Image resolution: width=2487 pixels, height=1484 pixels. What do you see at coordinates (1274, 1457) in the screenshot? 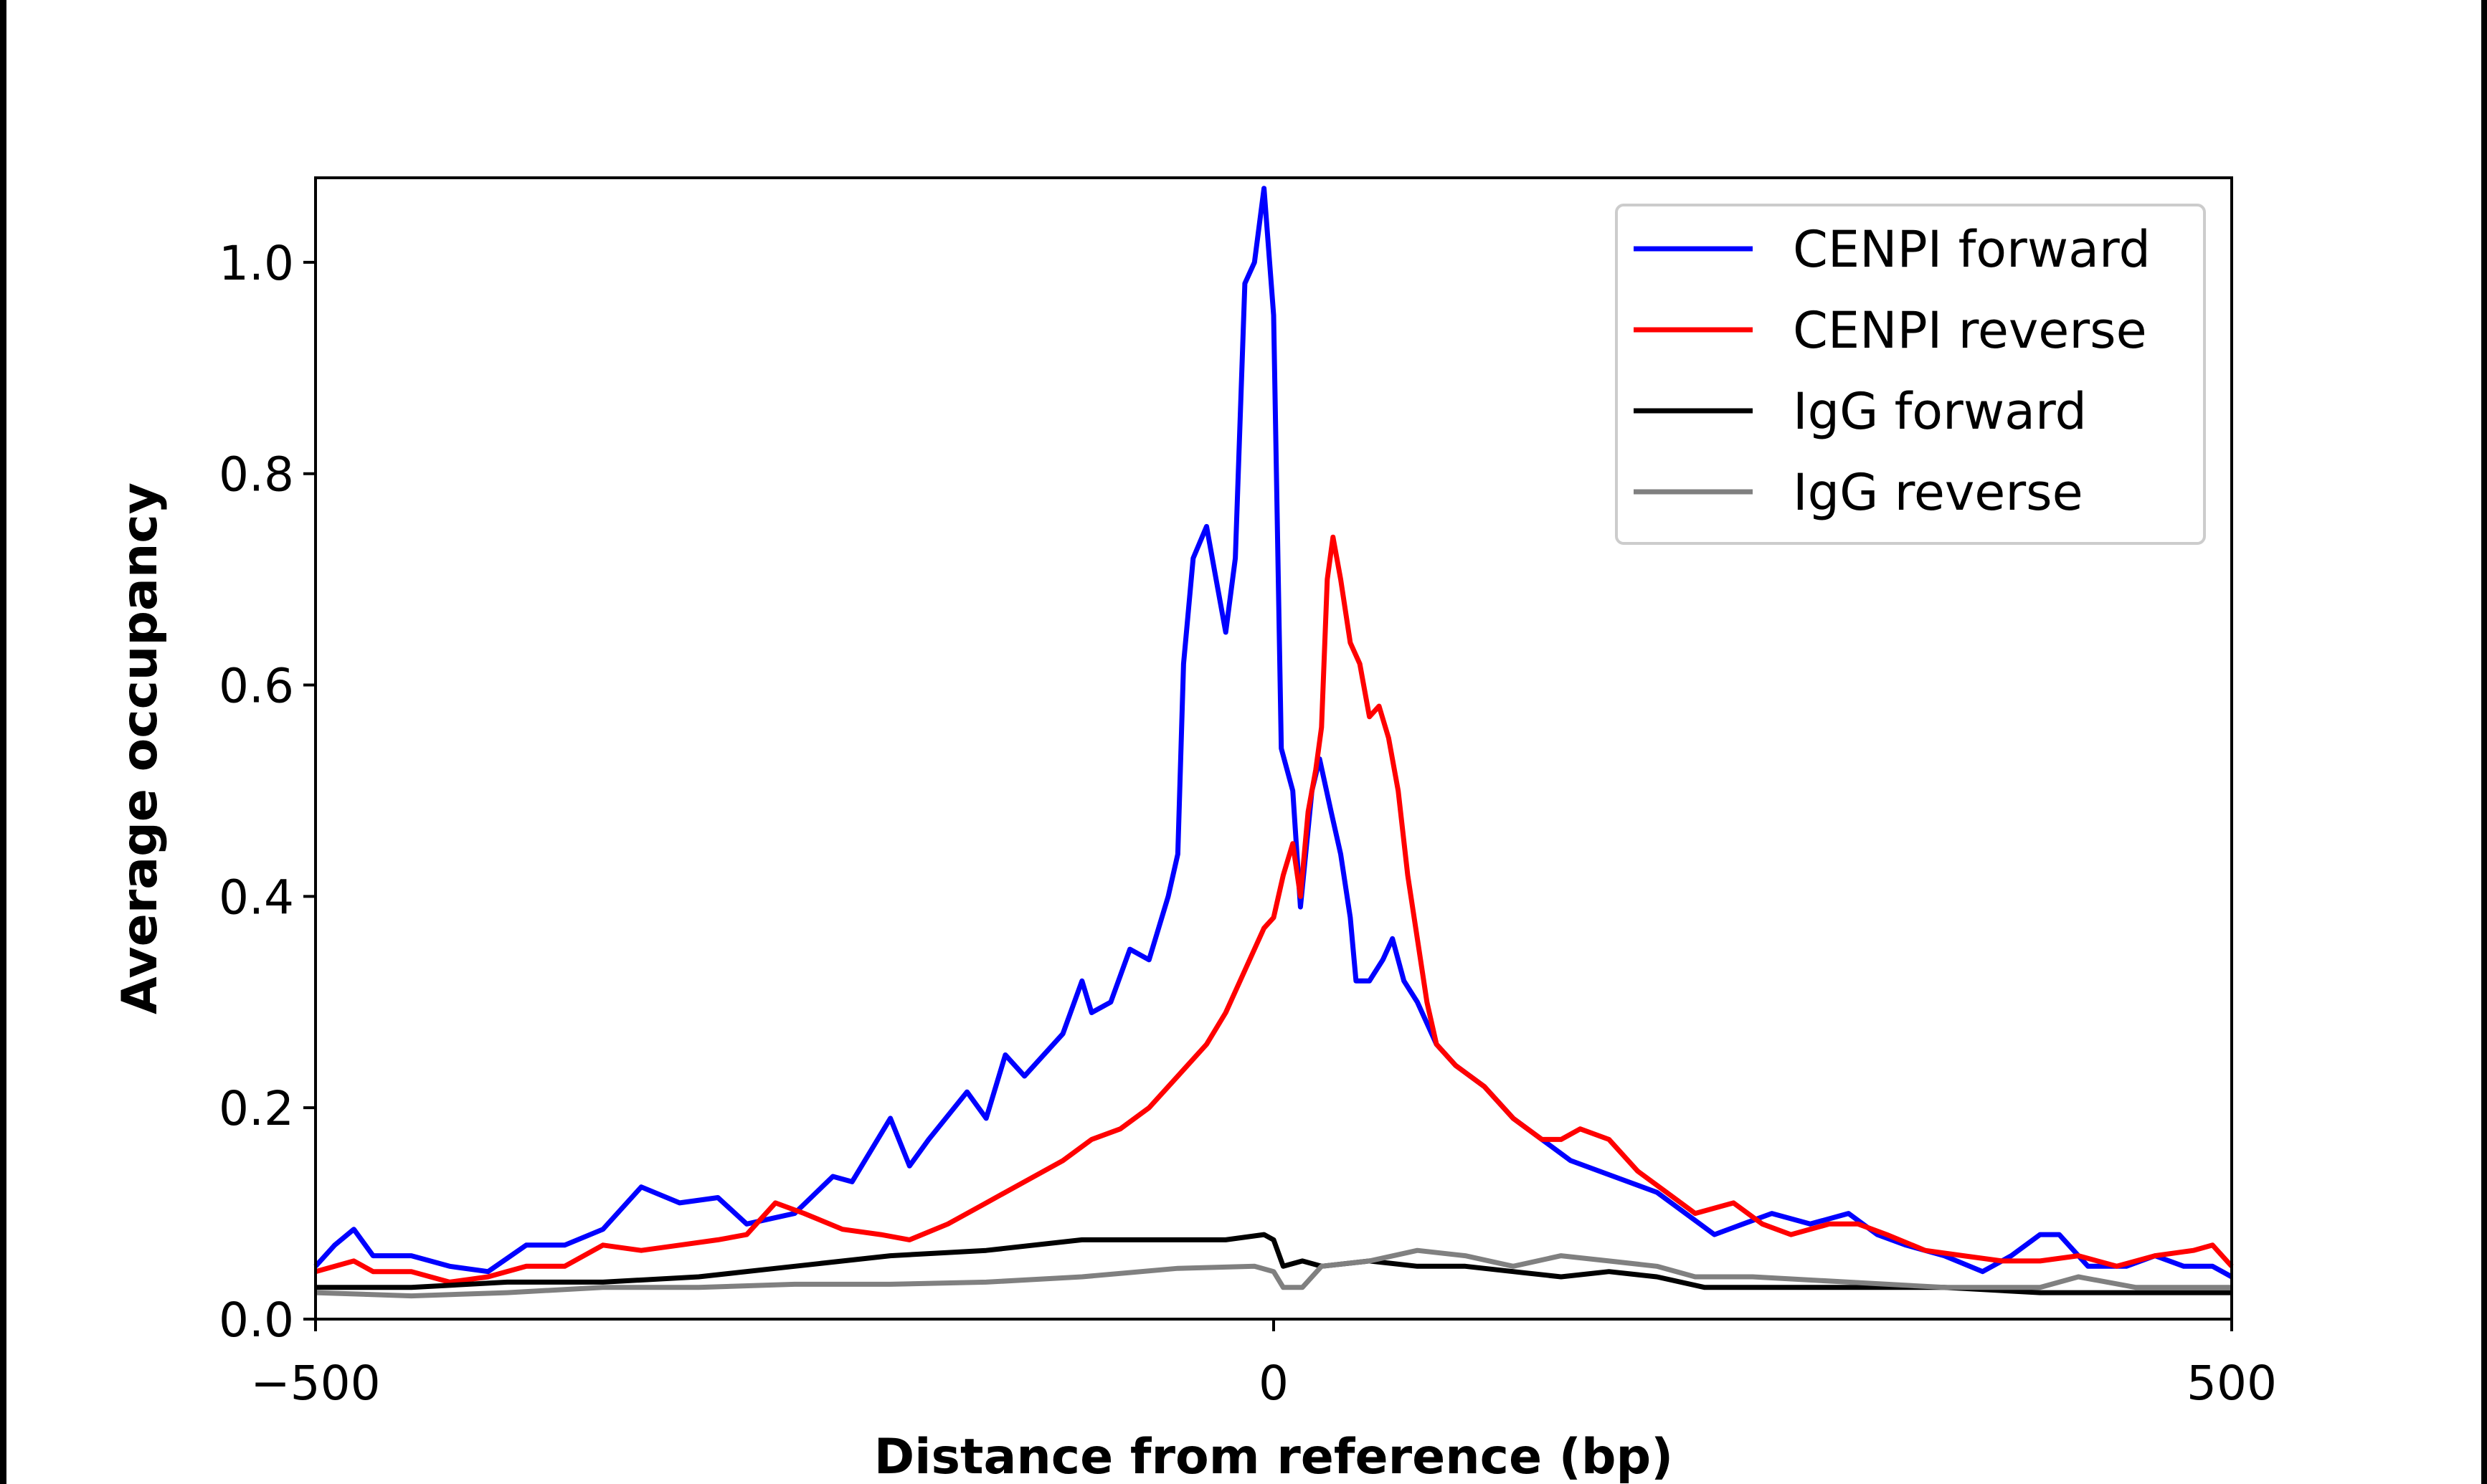
I see `x-axis-label: Distance from reference (bp)` at bounding box center [1274, 1457].